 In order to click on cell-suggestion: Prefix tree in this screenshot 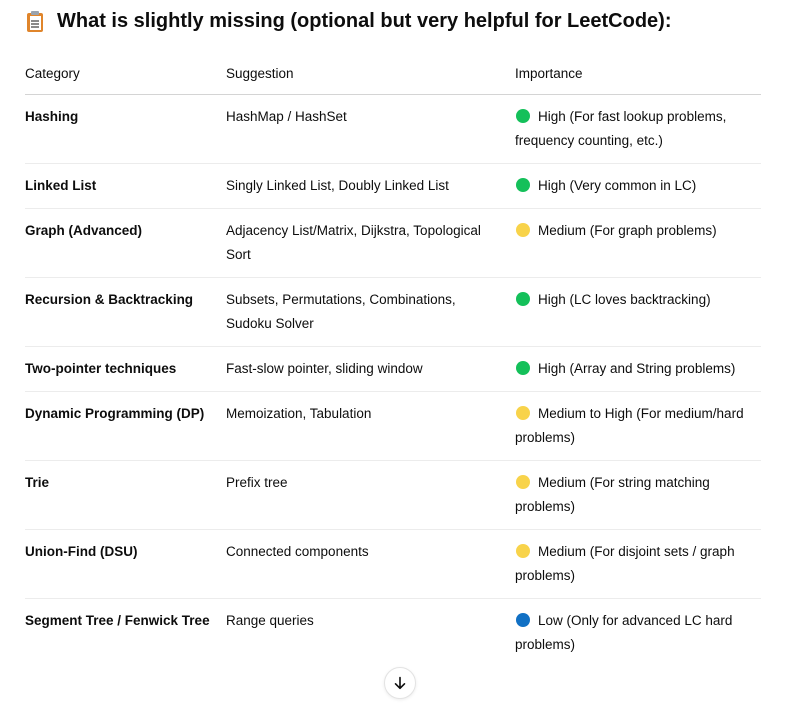, I will do `click(370, 495)`.